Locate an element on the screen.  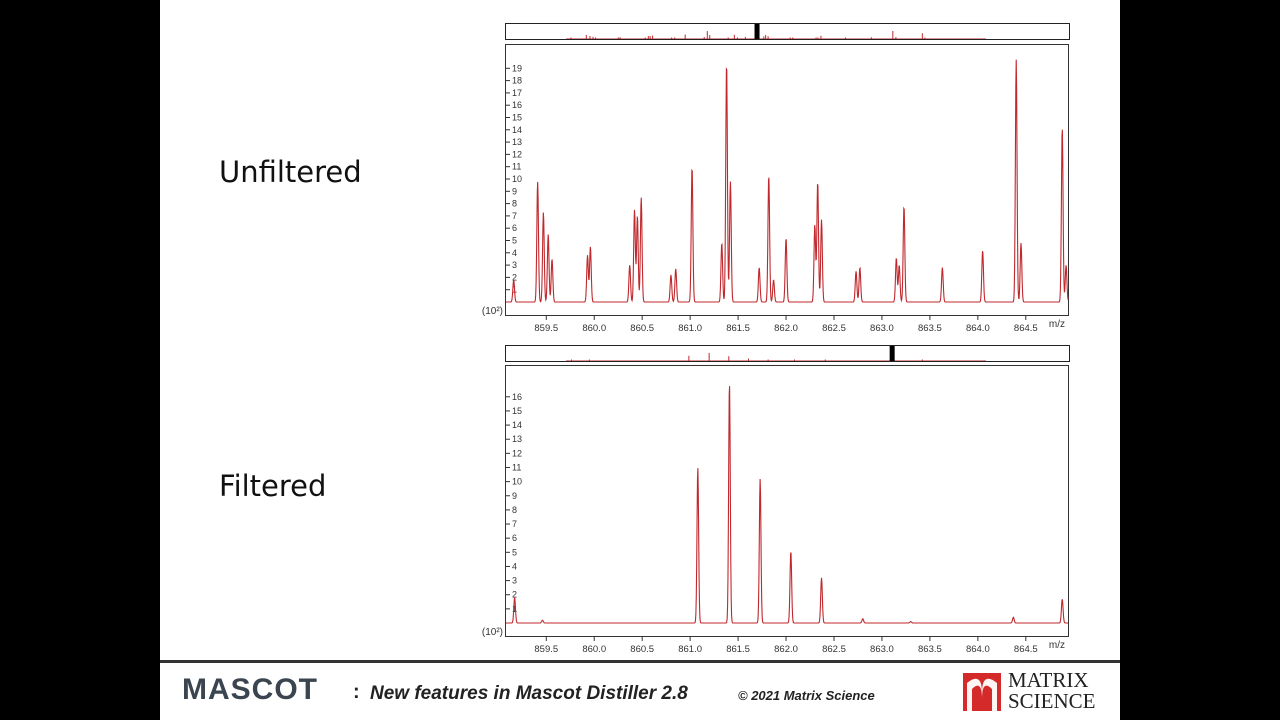
footer-copyright: © 2021 Matrix Science is located at coordinates (806, 695).